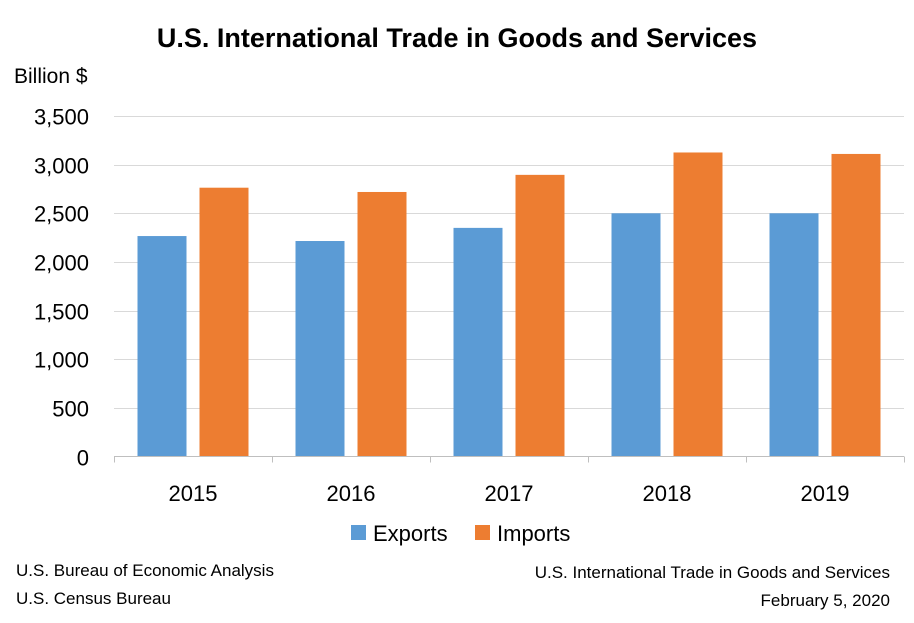 The width and height of the screenshot is (914, 623). Describe the element at coordinates (320, 349) in the screenshot. I see `bar-exports-2016` at that location.